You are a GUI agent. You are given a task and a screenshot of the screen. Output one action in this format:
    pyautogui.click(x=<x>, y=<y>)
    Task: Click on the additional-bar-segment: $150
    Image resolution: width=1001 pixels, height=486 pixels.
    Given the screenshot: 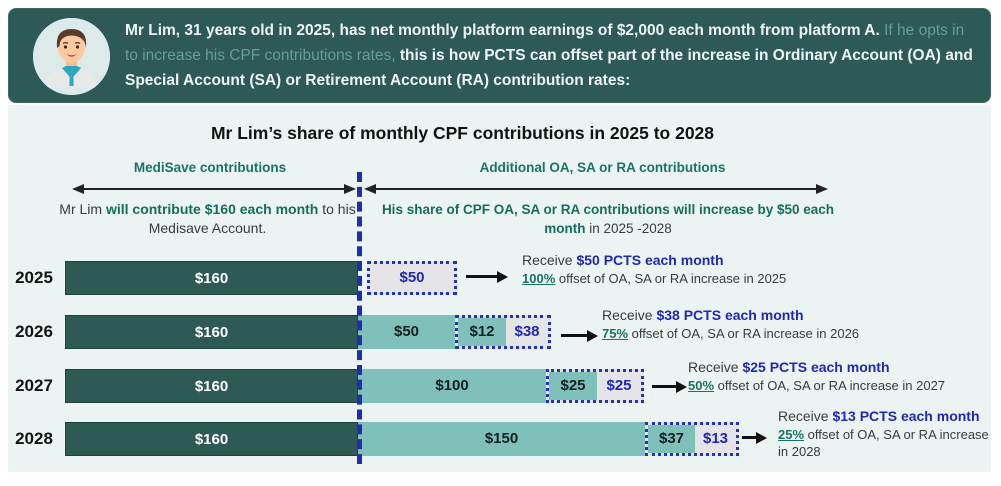 What is the action you would take?
    pyautogui.click(x=501, y=439)
    